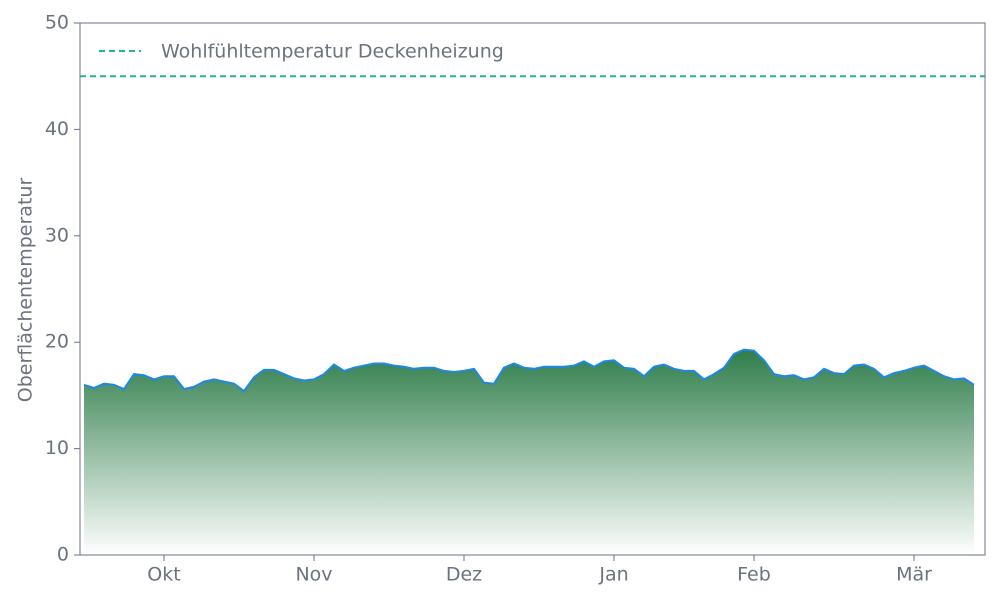  Describe the element at coordinates (754, 575) in the screenshot. I see `x-tick-label: Feb` at that location.